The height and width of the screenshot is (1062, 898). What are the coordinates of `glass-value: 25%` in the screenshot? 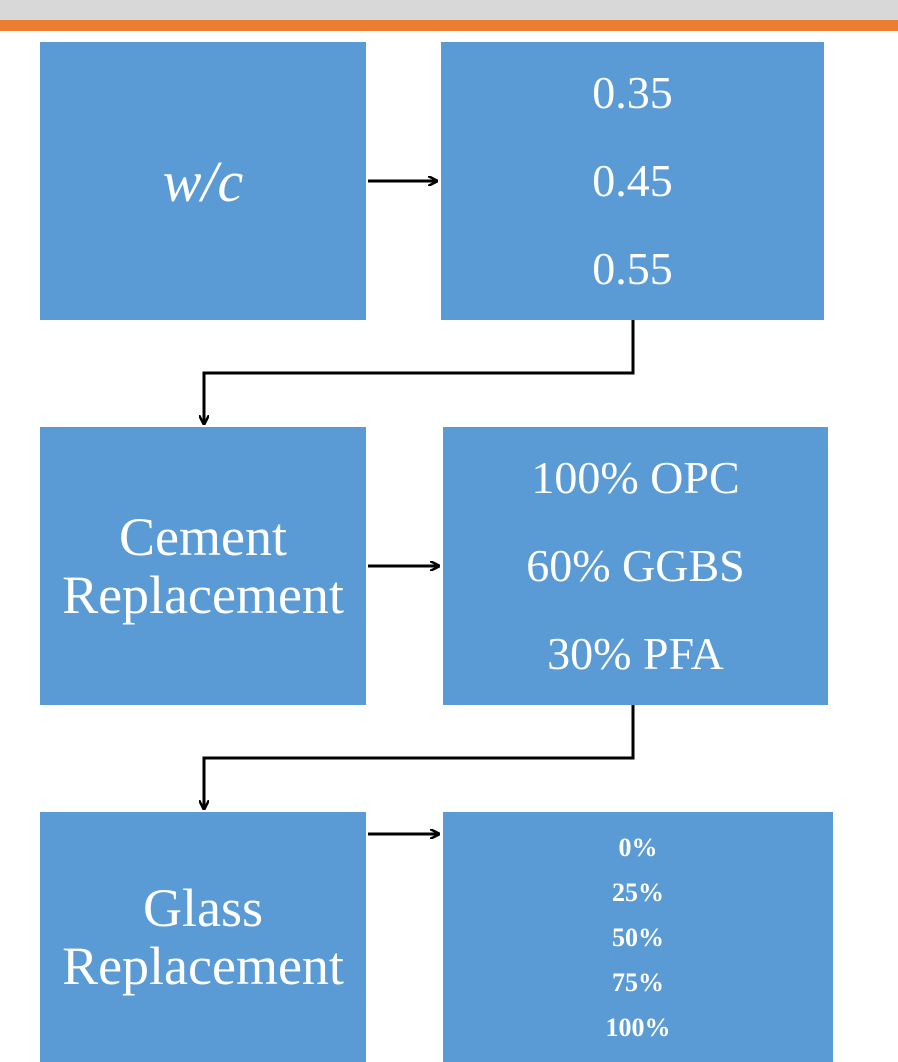 It's located at (638, 892).